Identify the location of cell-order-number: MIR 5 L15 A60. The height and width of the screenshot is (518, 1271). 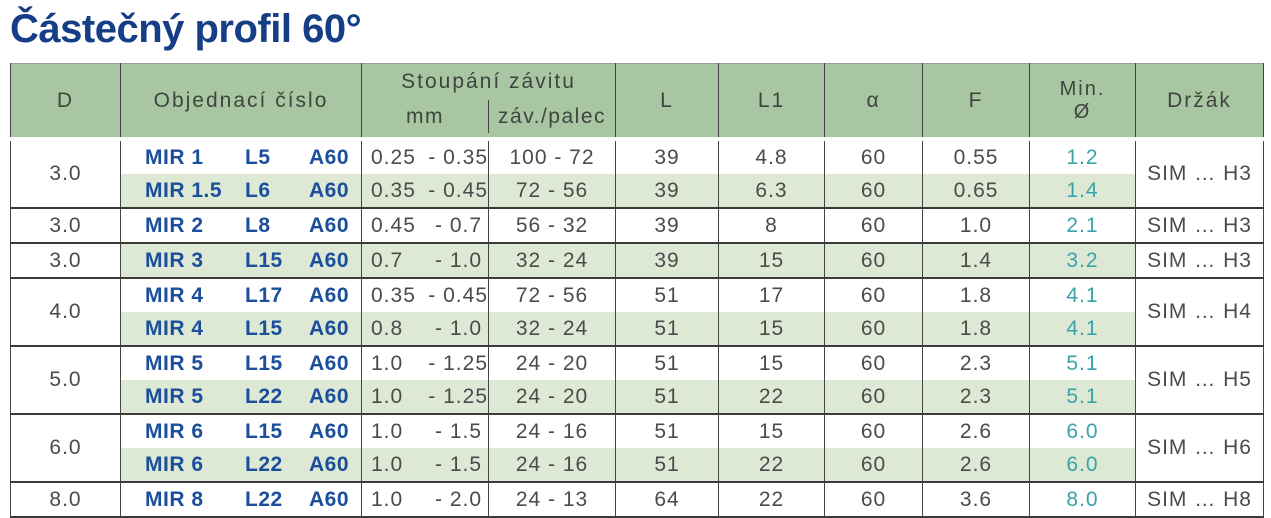
(241, 362).